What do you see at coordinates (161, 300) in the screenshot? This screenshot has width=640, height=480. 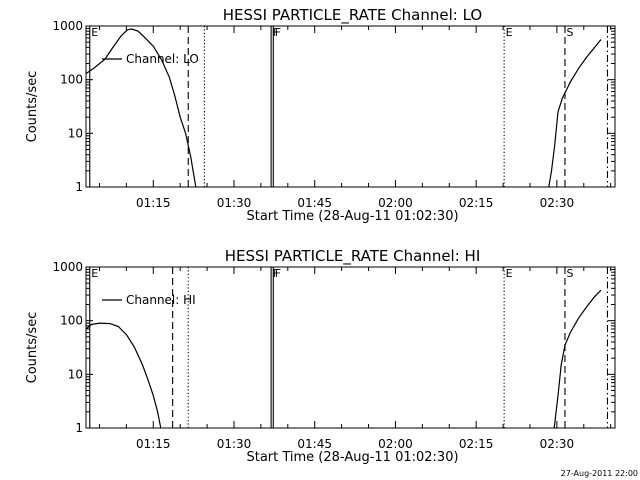 I see `legend-label: Channel: HI` at bounding box center [161, 300].